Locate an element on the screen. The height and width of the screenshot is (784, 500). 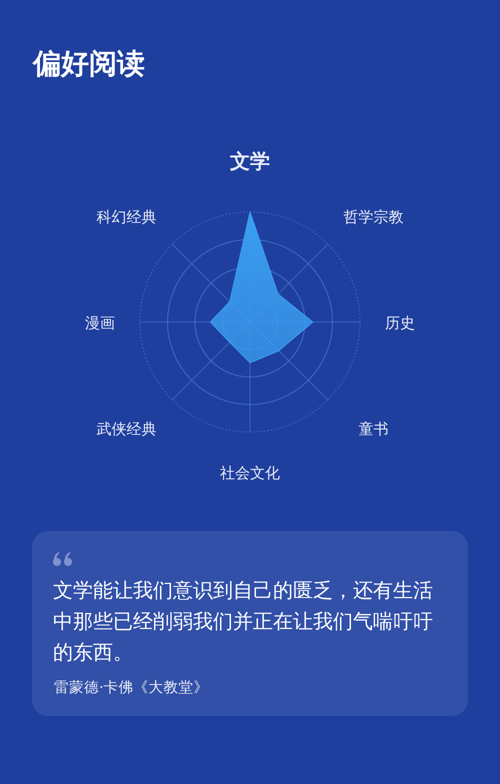
spoke-label: 社会文化 is located at coordinates (250, 473).